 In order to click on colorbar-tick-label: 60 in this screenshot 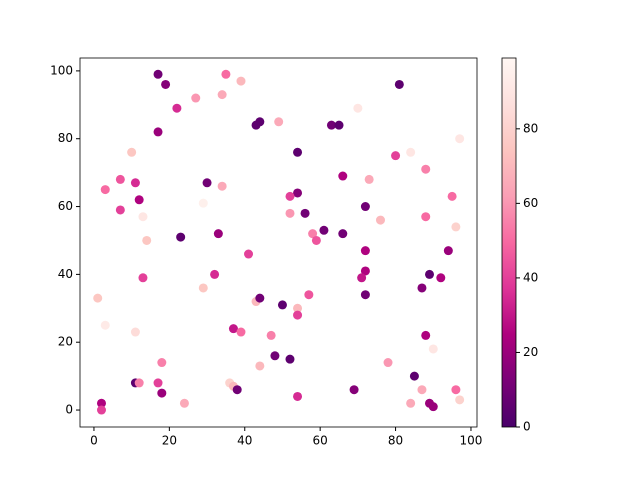, I will do `click(530, 203)`.